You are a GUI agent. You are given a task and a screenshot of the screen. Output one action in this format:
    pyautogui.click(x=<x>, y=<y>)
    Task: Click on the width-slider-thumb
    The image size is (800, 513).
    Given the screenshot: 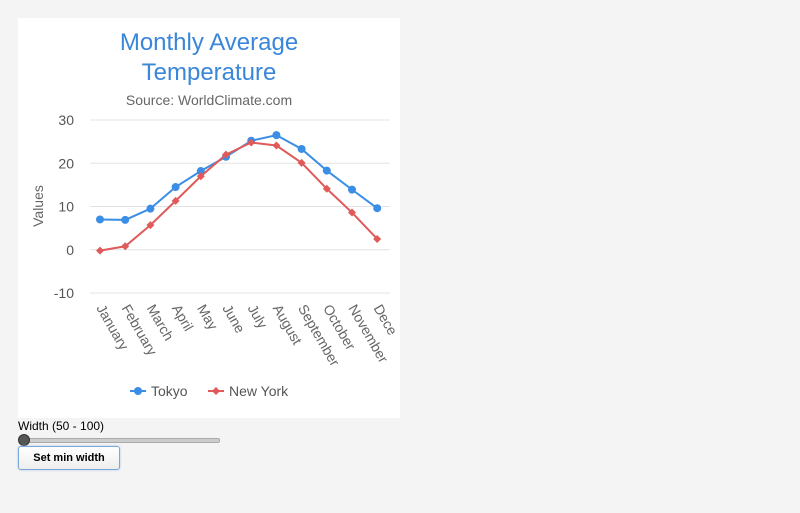 What is the action you would take?
    pyautogui.click(x=24, y=440)
    